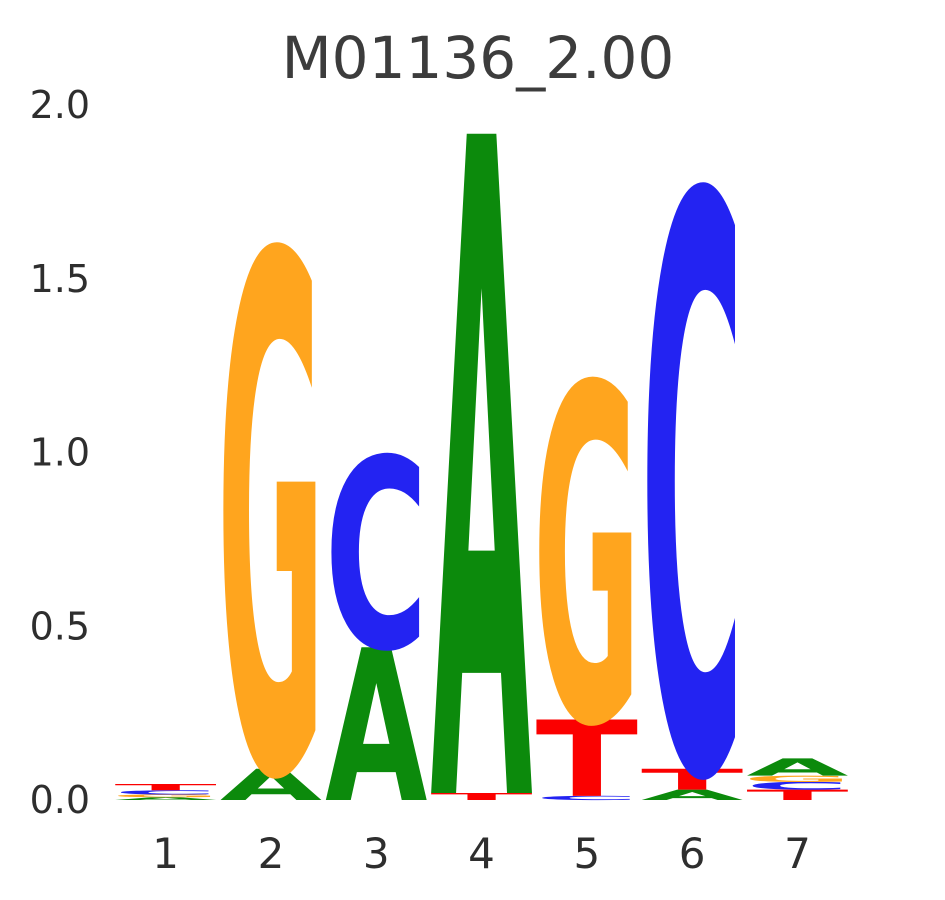 The height and width of the screenshot is (900, 945). Describe the element at coordinates (586, 853) in the screenshot. I see `x-axis-tick-label: 5` at that location.